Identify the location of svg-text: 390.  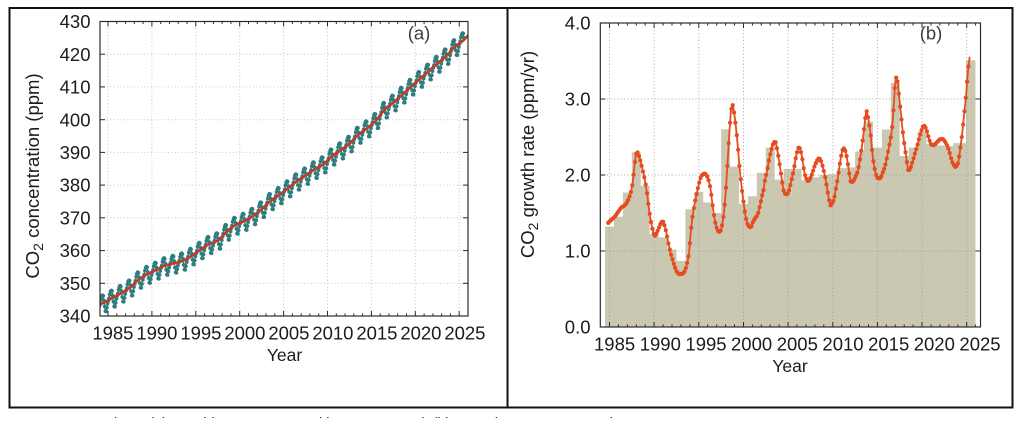
(75, 152).